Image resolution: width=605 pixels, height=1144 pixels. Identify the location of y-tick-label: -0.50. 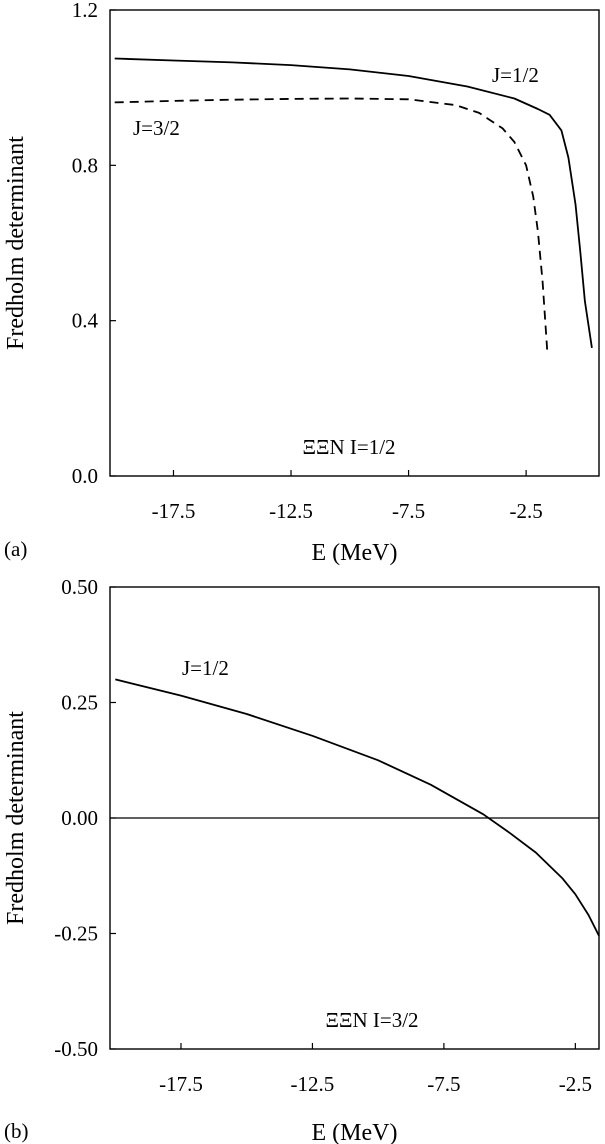
(76, 1049).